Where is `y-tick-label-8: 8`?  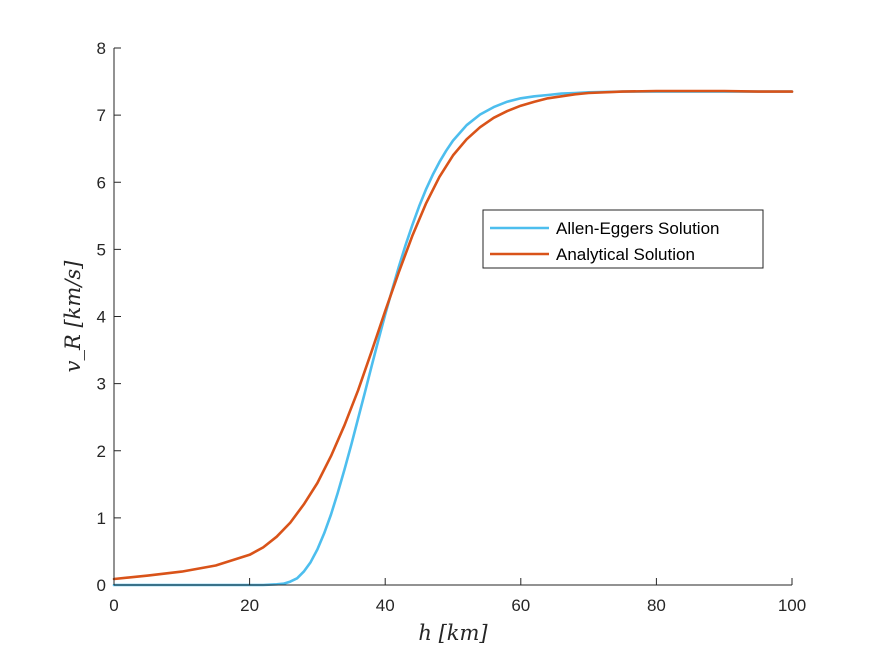
y-tick-label-8: 8 is located at coordinates (101, 48).